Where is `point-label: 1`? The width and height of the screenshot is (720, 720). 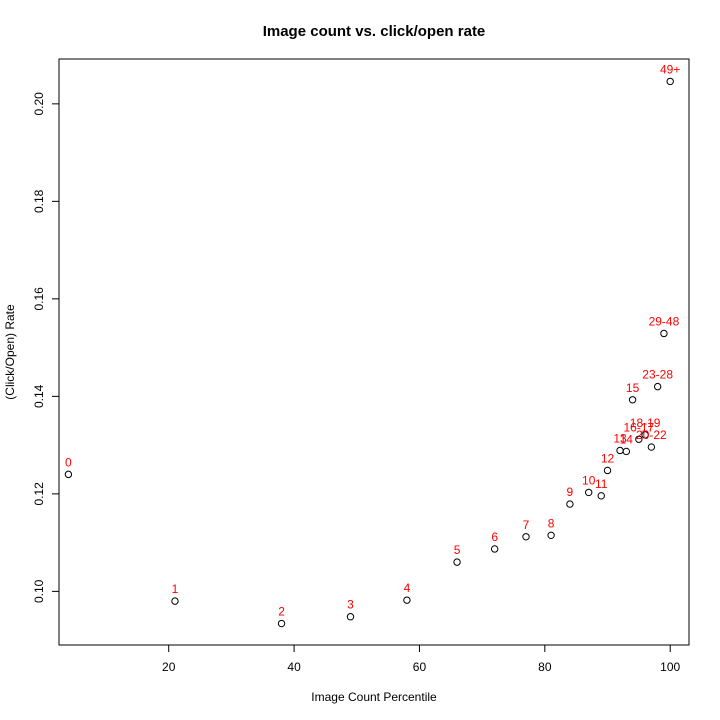 point-label: 1 is located at coordinates (175, 589).